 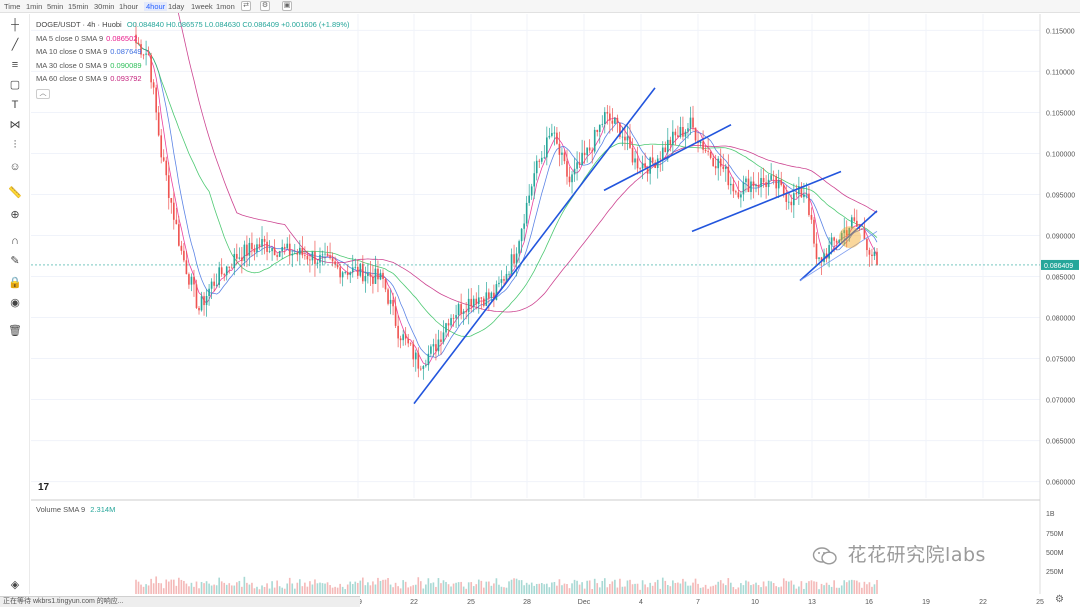 I want to click on timeframe-5min: 5min, so click(x=55, y=6).